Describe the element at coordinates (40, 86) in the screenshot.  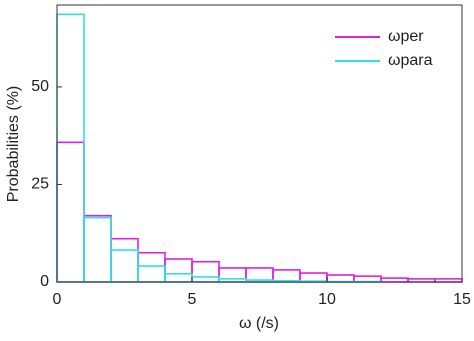
I see `y-tick-label: 50` at that location.